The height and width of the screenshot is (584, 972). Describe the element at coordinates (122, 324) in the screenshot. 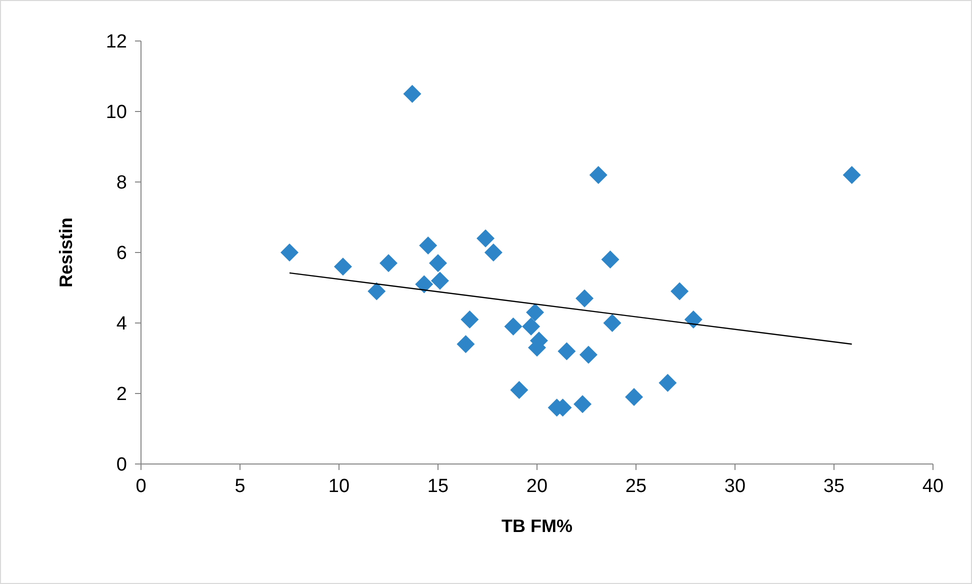

I see `y-tick-label: 4` at that location.